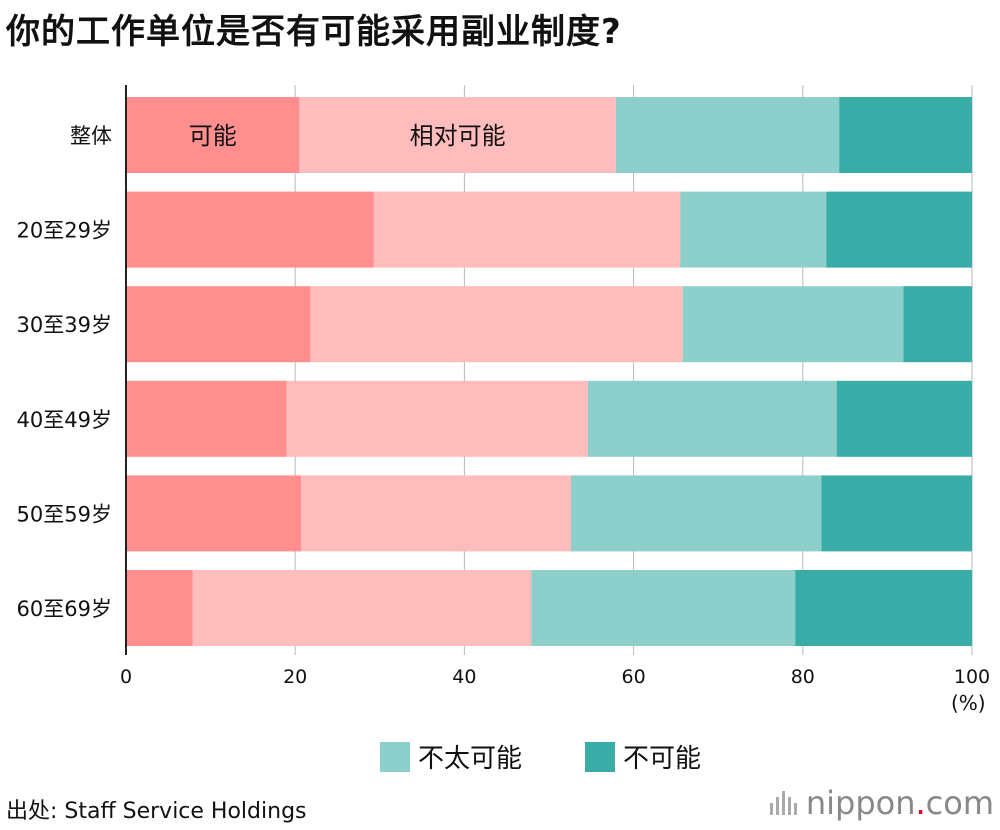 The image size is (1000, 830). I want to click on category-label-2: 30至39岁, so click(64, 325).